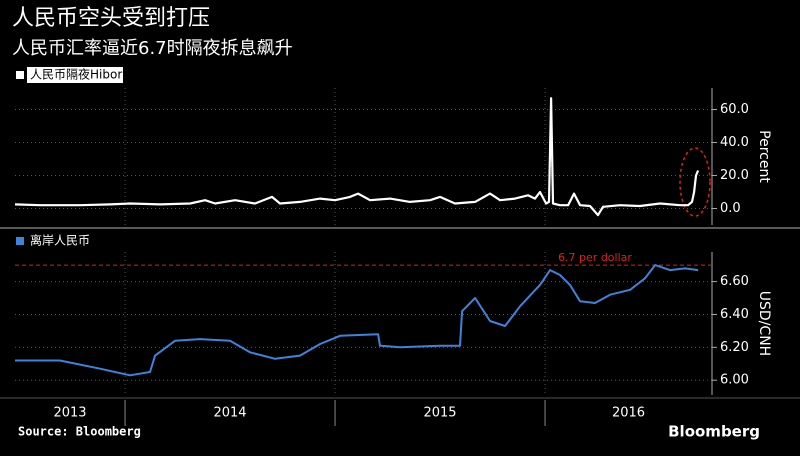  Describe the element at coordinates (764, 156) in the screenshot. I see `y-axis-title: Percent` at that location.